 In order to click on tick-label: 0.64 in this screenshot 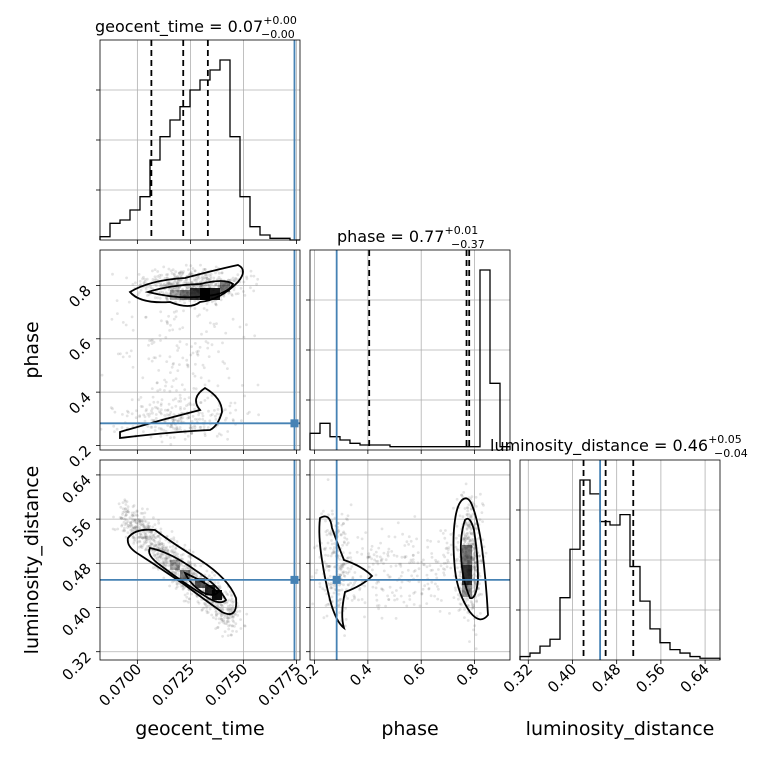, I will do `click(76, 489)`.